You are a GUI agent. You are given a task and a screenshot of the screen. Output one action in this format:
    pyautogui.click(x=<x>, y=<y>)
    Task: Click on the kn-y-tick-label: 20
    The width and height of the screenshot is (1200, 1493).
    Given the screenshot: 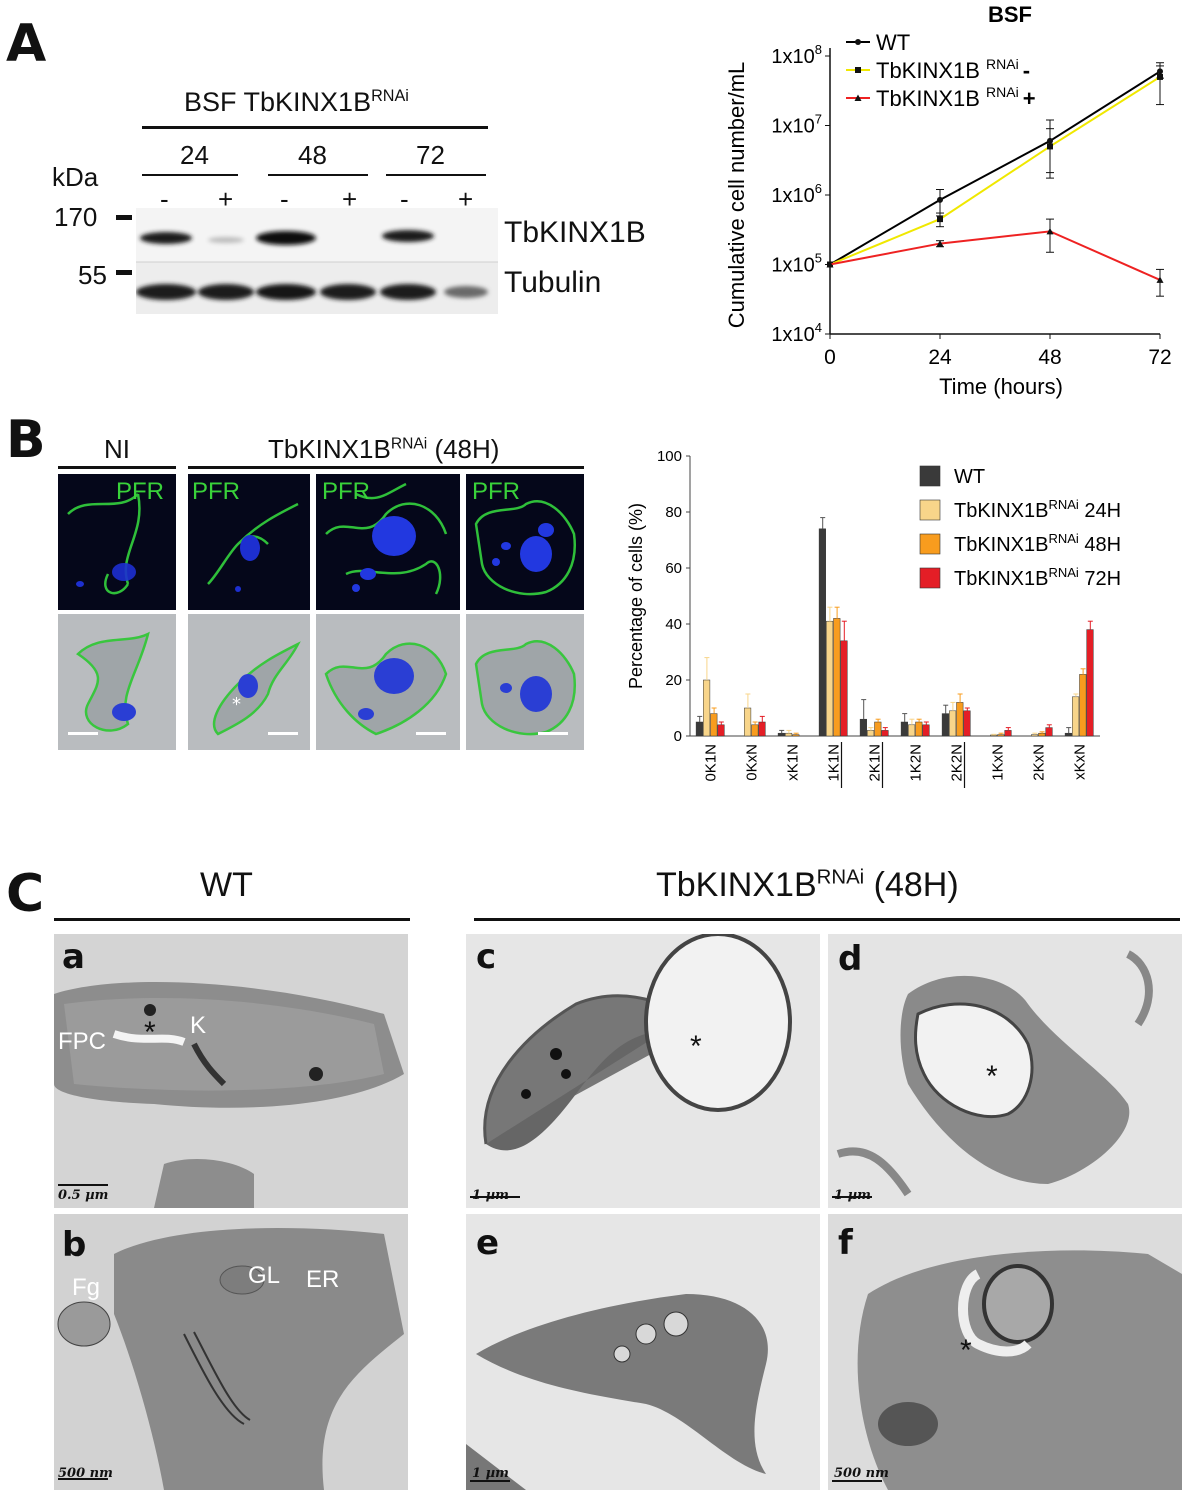 What is the action you would take?
    pyautogui.click(x=673, y=680)
    